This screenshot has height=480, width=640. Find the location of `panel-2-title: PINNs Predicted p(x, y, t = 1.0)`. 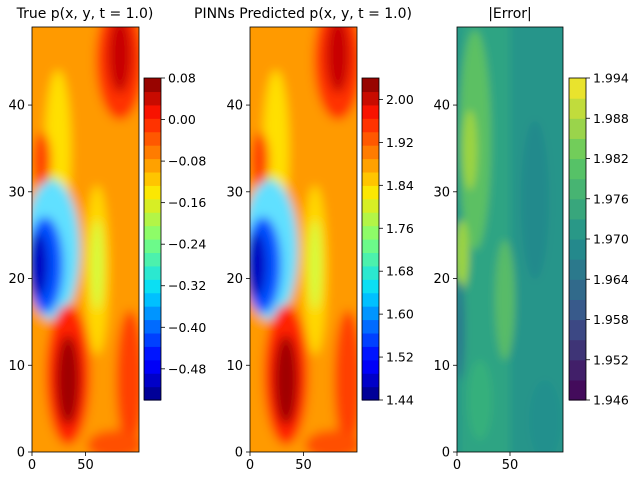

panel-2-title: PINNs Predicted p(x, y, t = 1.0) is located at coordinates (303, 14).